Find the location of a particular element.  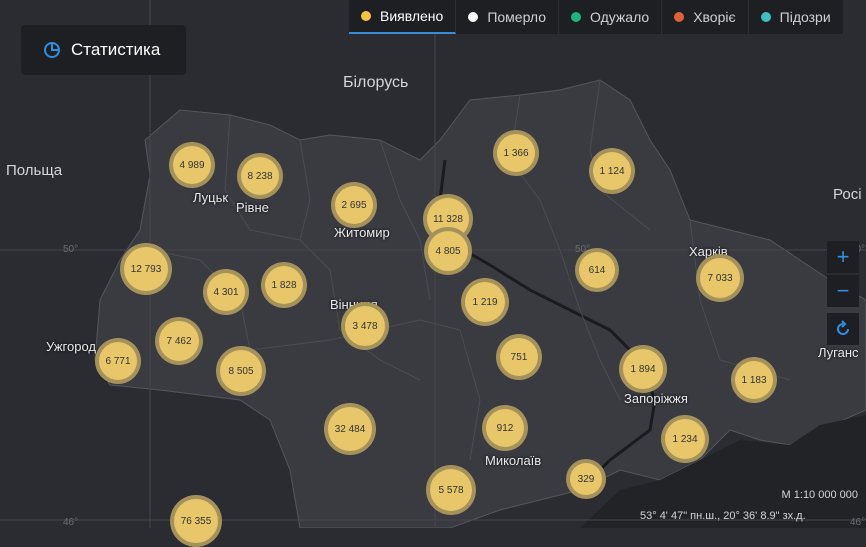

case-cluster-marker: 8 238 is located at coordinates (260, 176).